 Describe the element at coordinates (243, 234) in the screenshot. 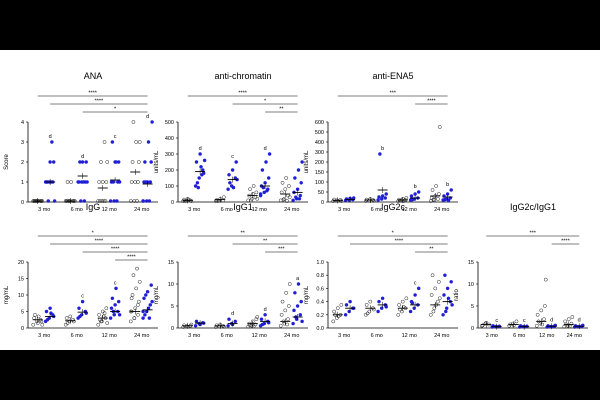

I see `significance-label: **` at that location.